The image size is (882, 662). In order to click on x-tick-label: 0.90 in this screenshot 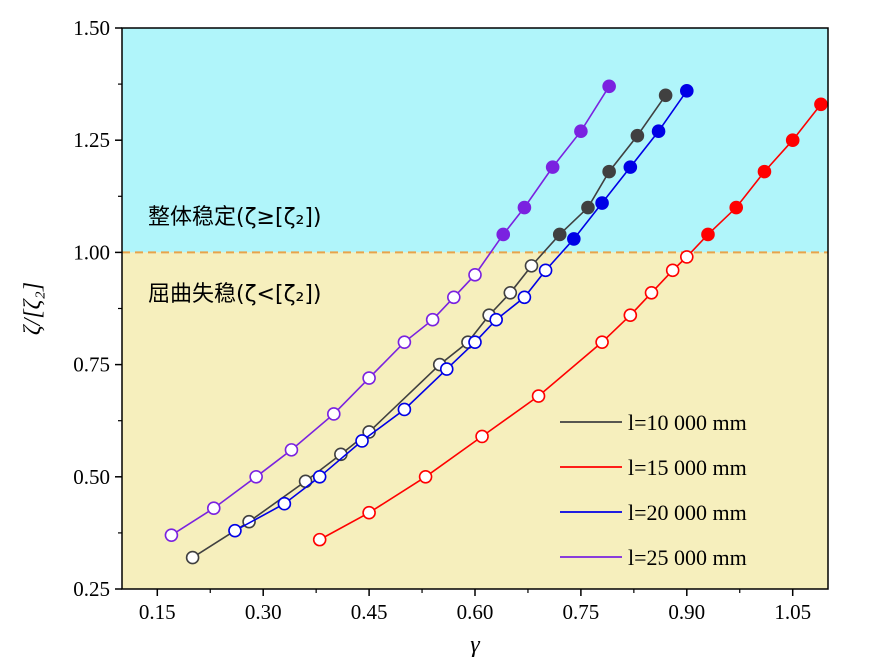, I will do `click(686, 612)`.